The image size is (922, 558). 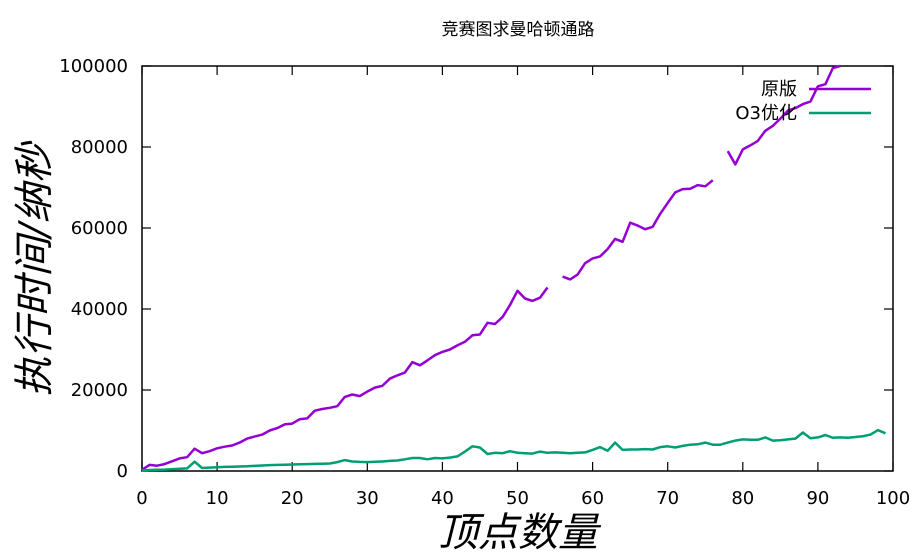 I want to click on y-tick-label: 40000, so click(x=99, y=309).